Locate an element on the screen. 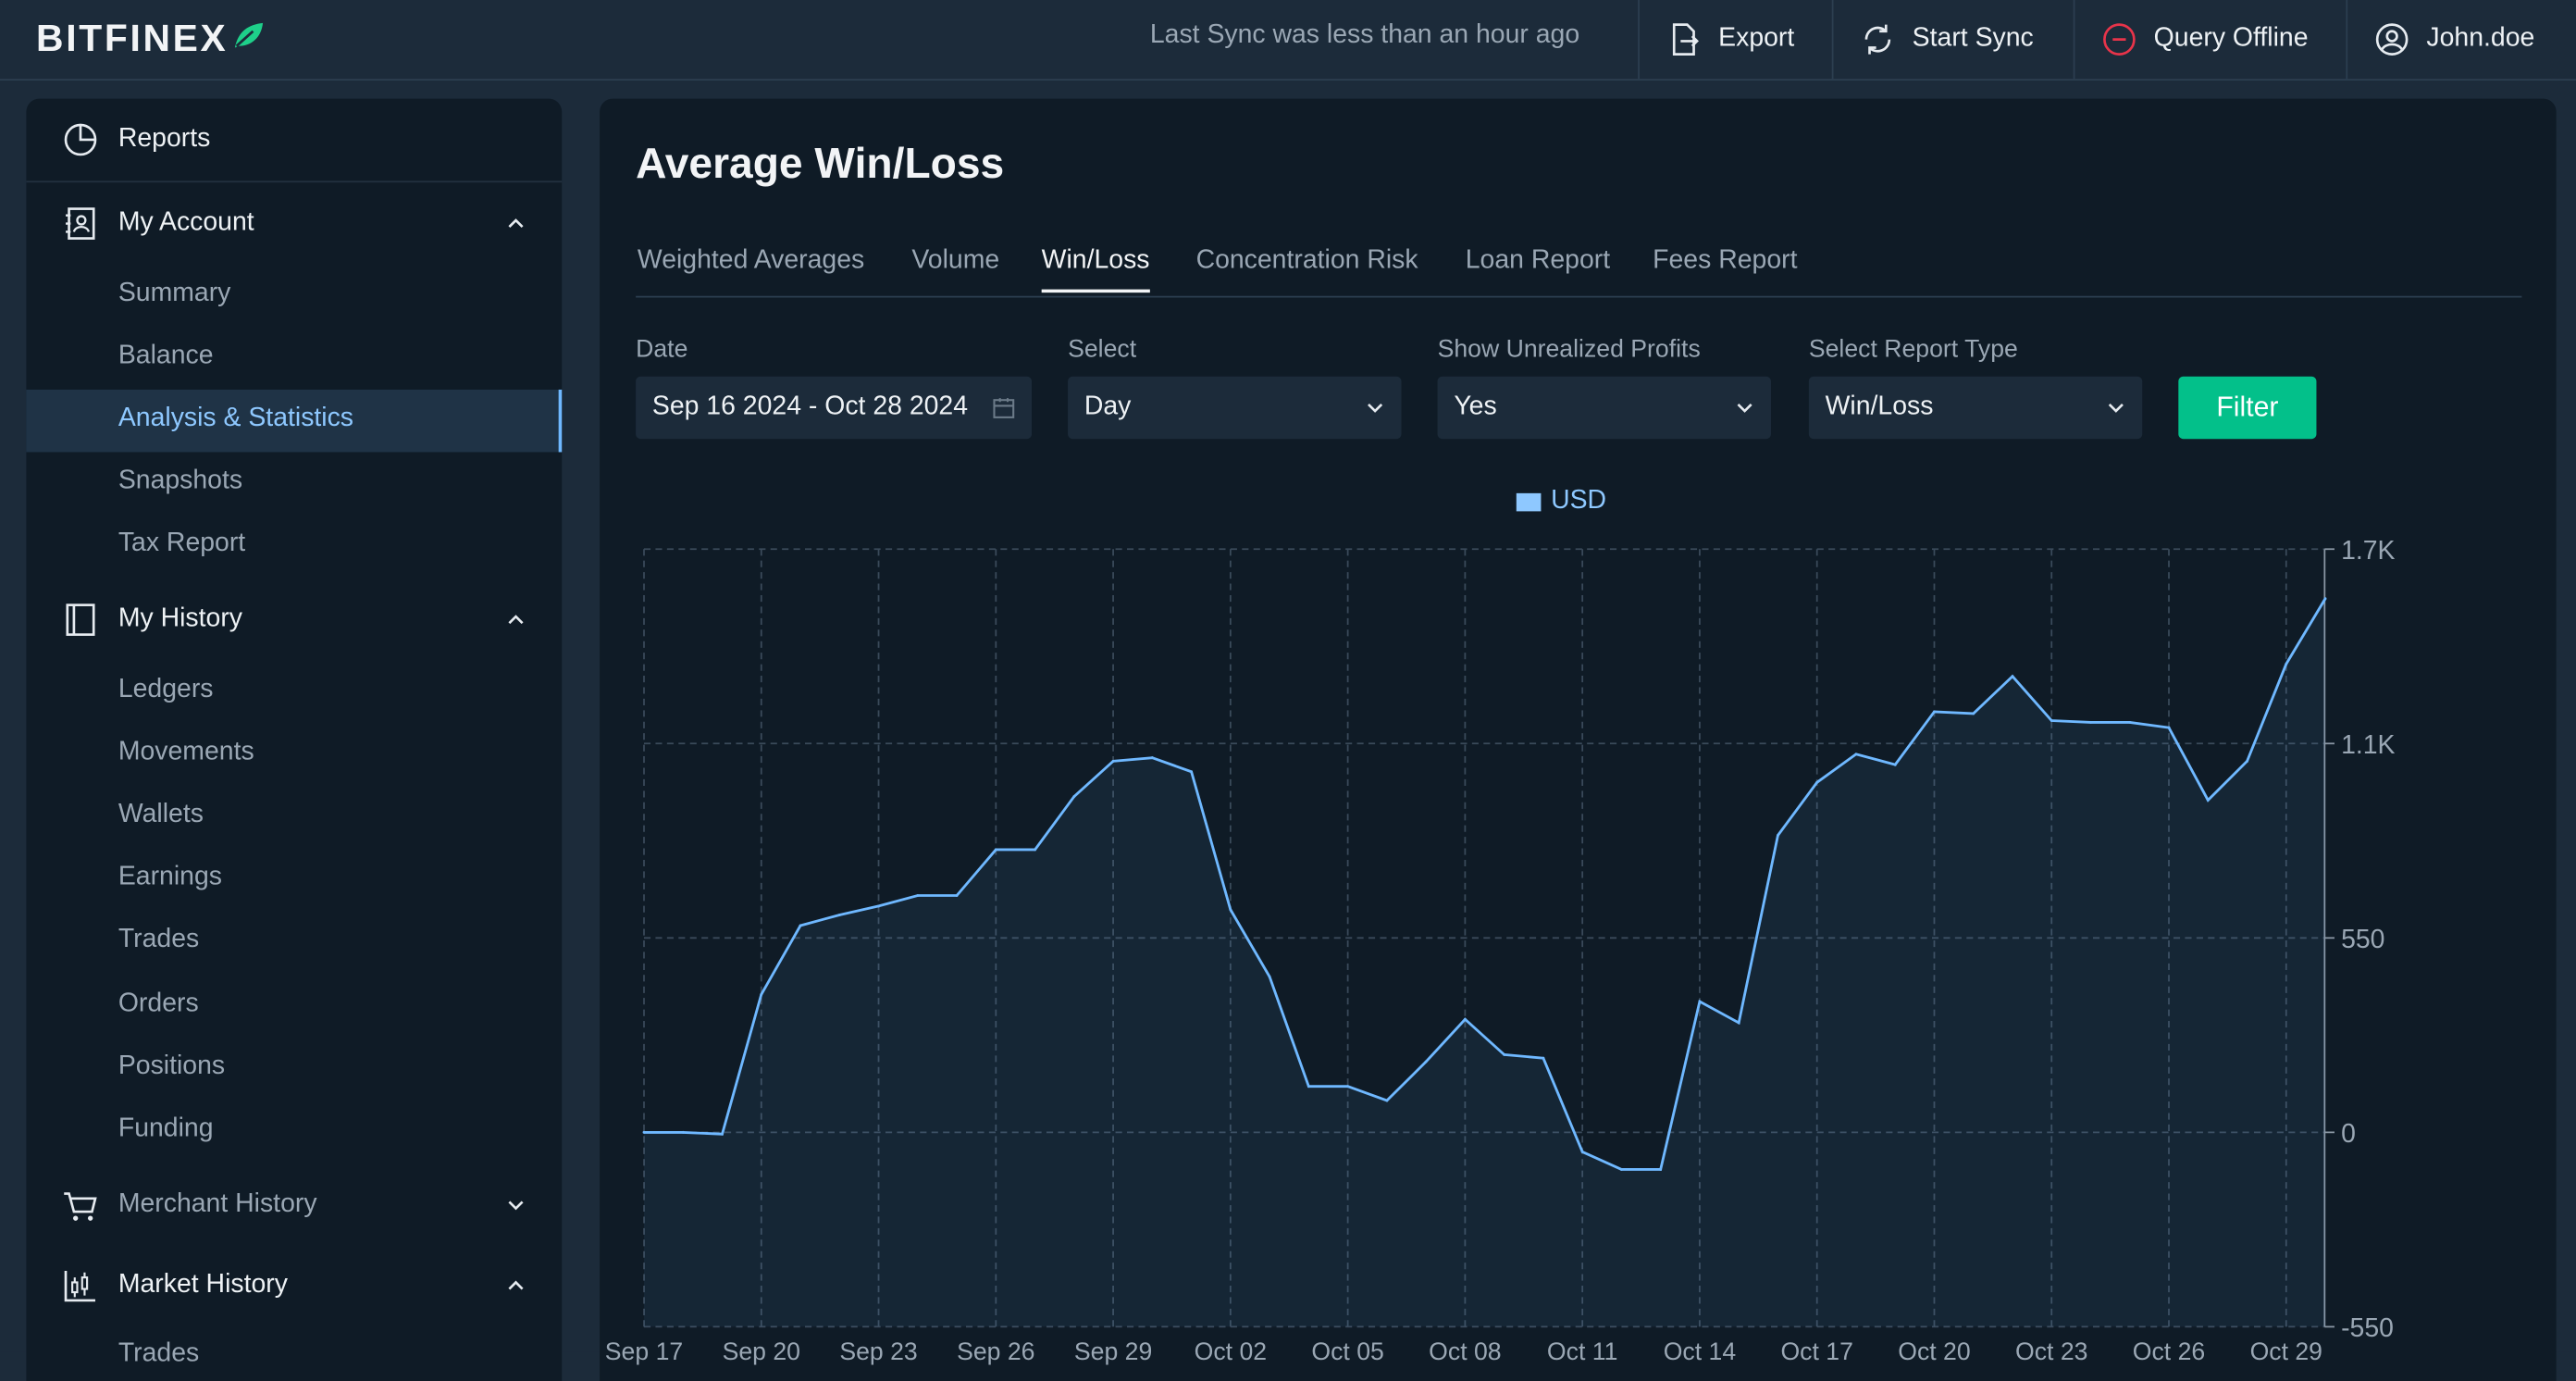 This screenshot has width=2576, height=1381. report-type-label: Select Report Type is located at coordinates (1913, 350).